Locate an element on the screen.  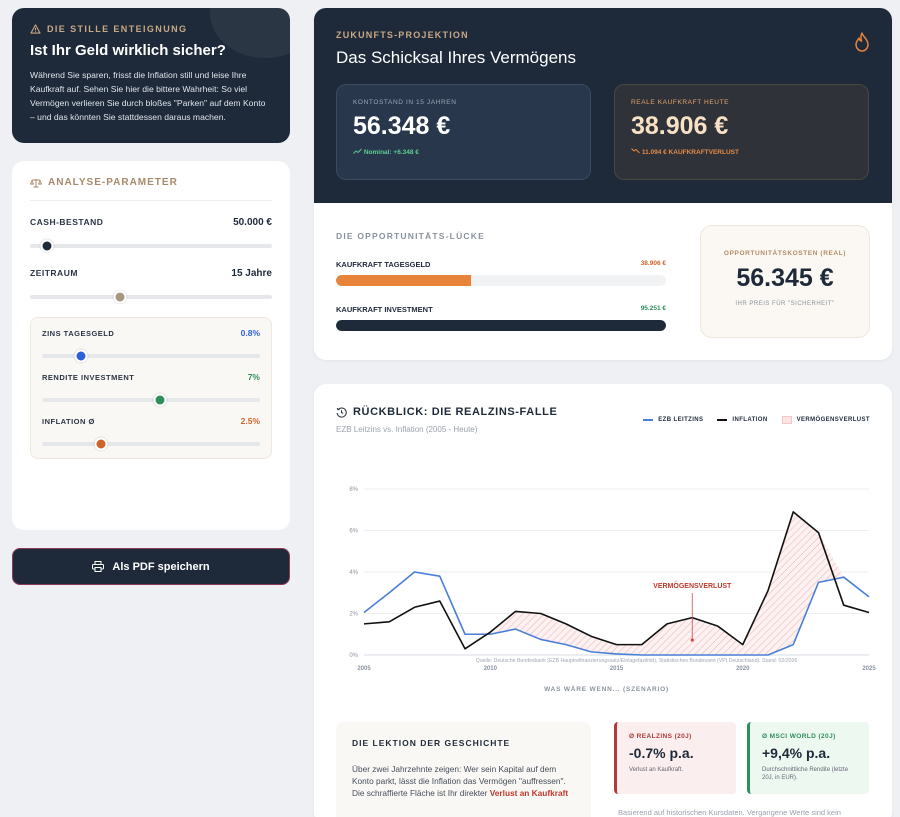
bar-cash-label: KAUFKRAFT TAGESGELD is located at coordinates (383, 264).